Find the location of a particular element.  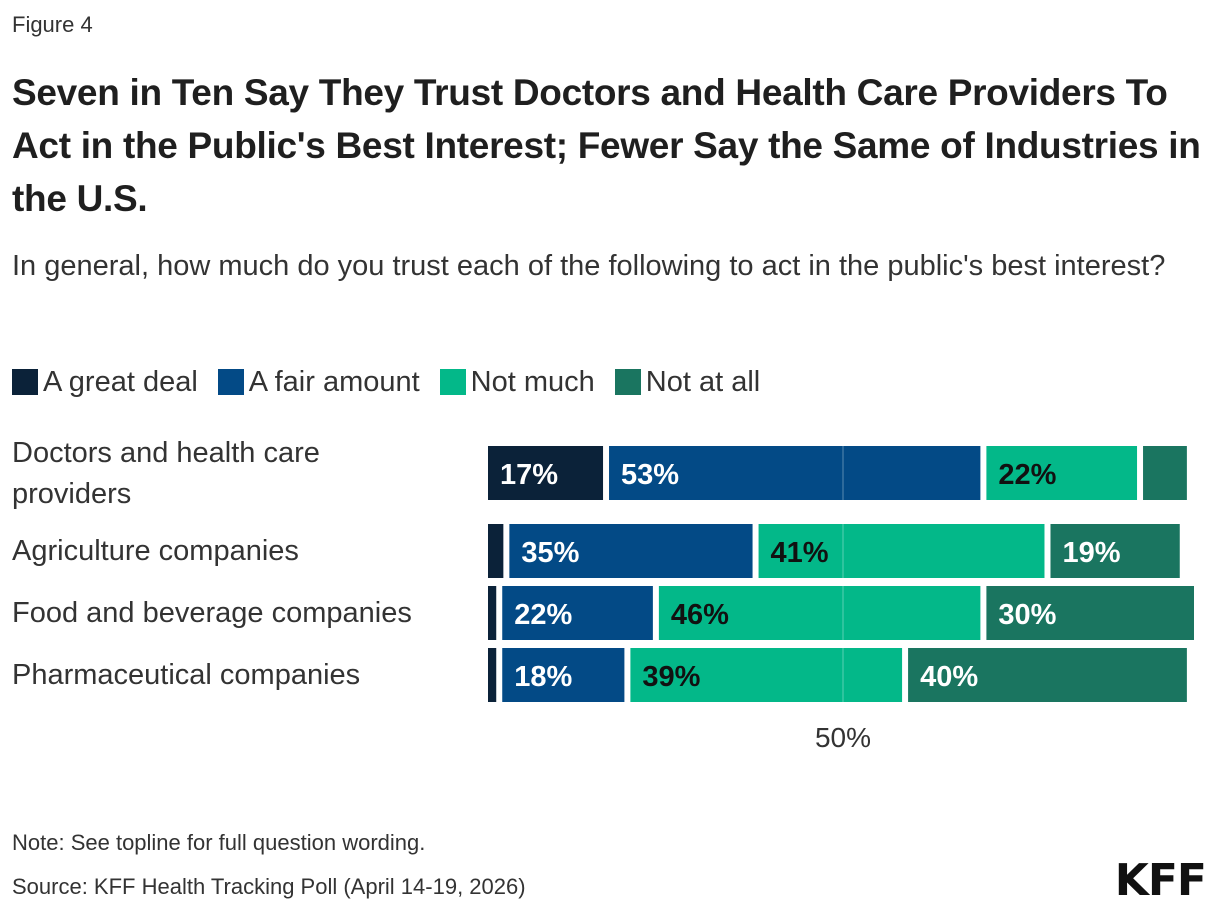

category-label-food-beverage: Food and beverage companies is located at coordinates (212, 613).